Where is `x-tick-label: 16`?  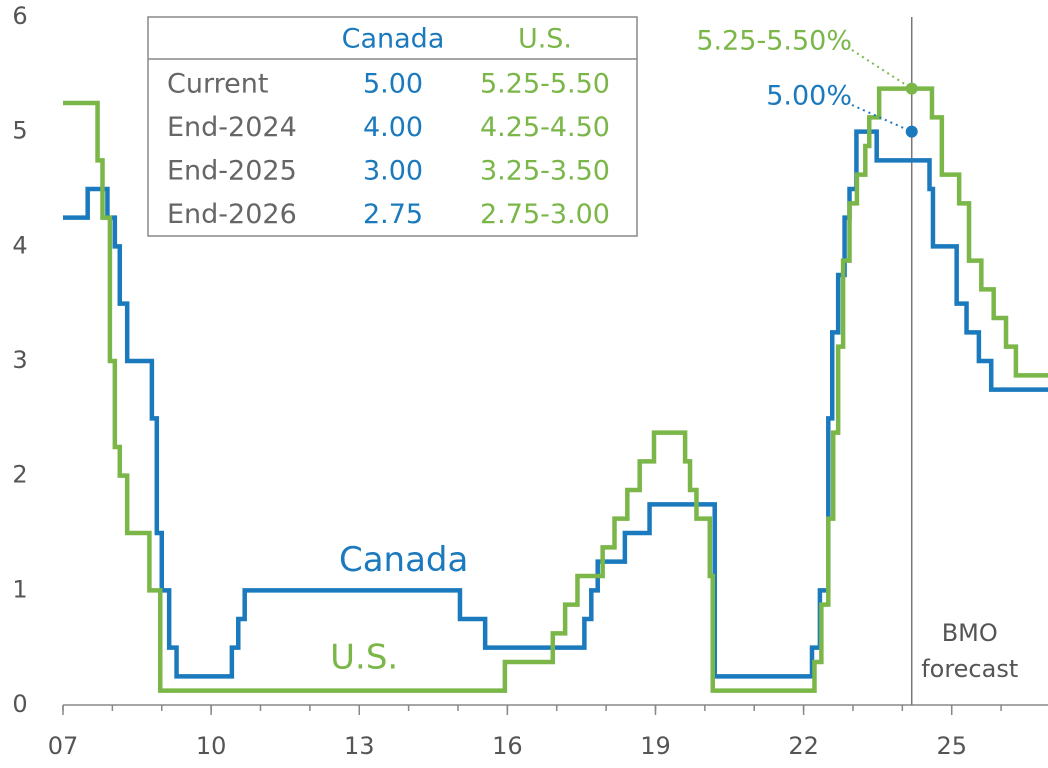 x-tick-label: 16 is located at coordinates (507, 746).